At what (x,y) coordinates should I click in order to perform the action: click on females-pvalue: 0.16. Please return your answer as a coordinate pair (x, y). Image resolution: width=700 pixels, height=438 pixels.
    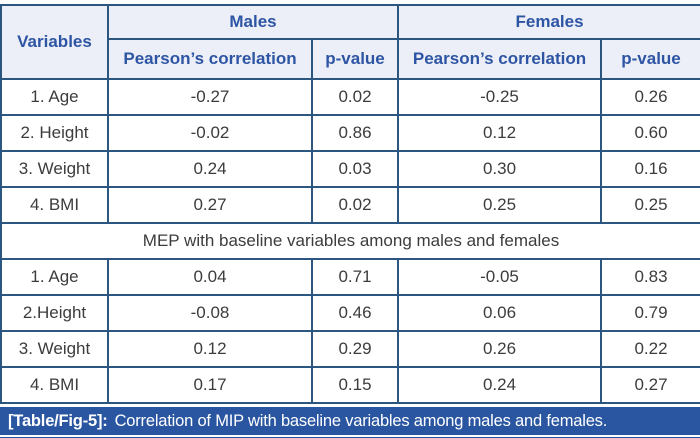
    Looking at the image, I should click on (649, 169).